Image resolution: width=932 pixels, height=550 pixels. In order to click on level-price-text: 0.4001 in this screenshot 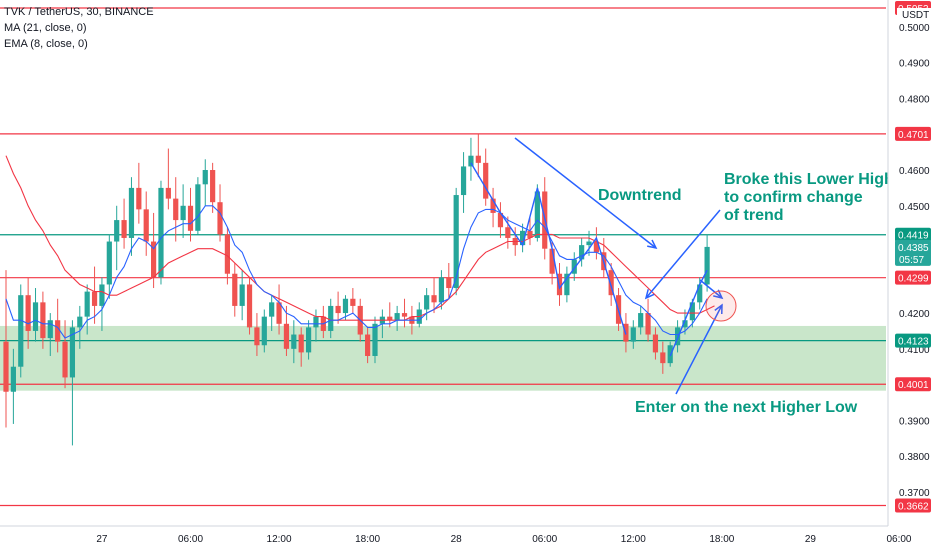, I will do `click(913, 385)`.